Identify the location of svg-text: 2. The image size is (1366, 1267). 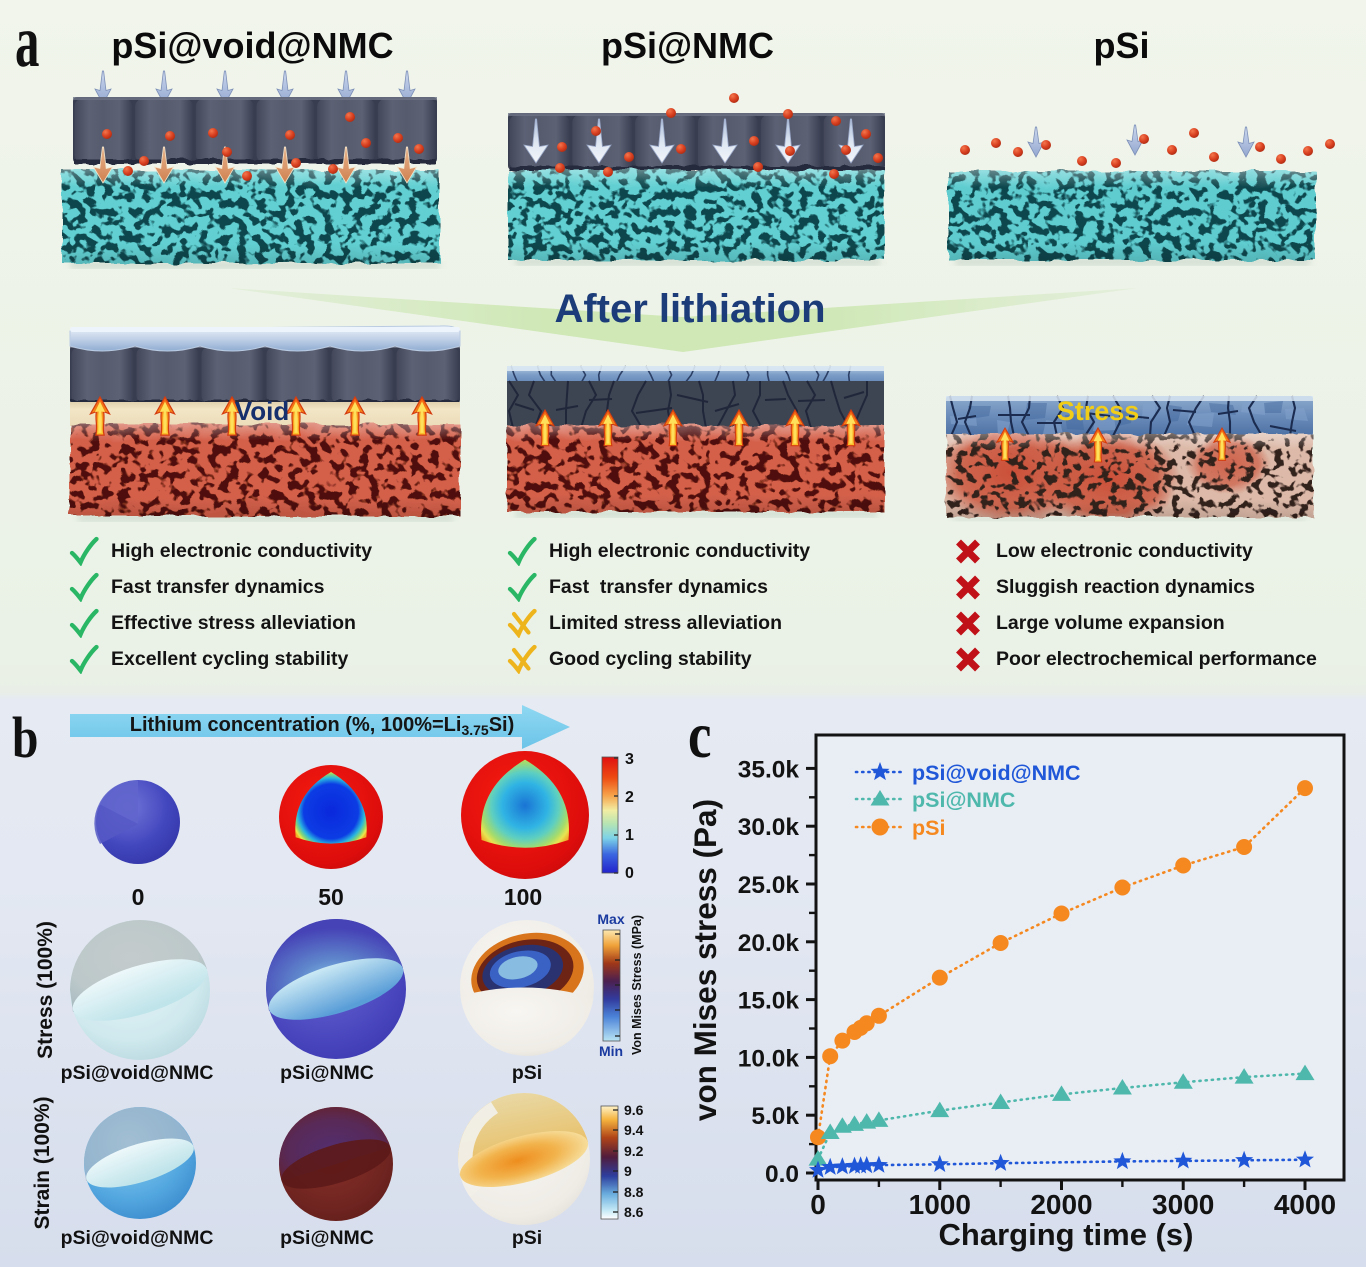
(629, 797).